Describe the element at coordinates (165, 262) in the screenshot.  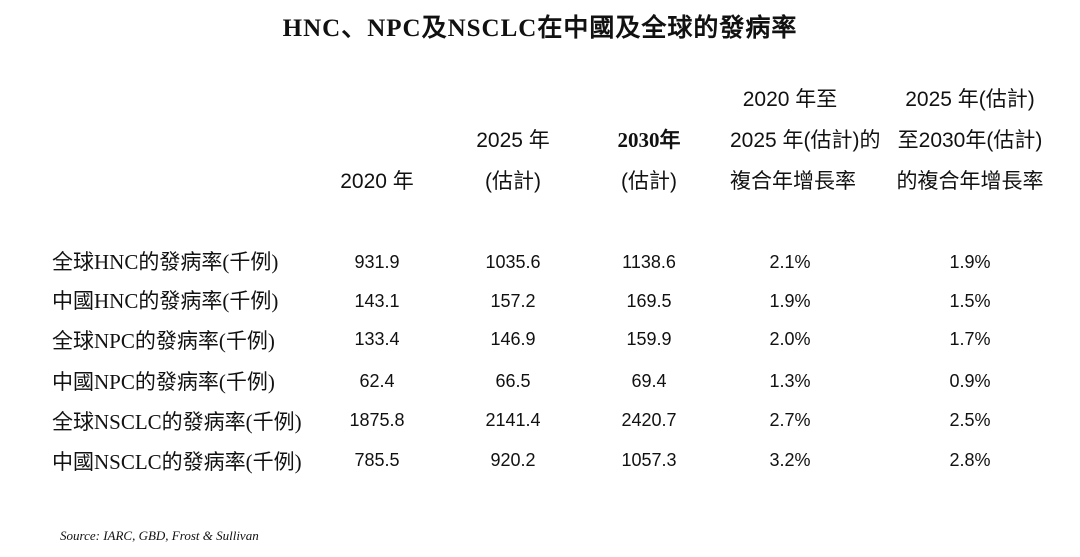
I see `row-label-global-hnc: 全球HNC的發病率(千例)` at that location.